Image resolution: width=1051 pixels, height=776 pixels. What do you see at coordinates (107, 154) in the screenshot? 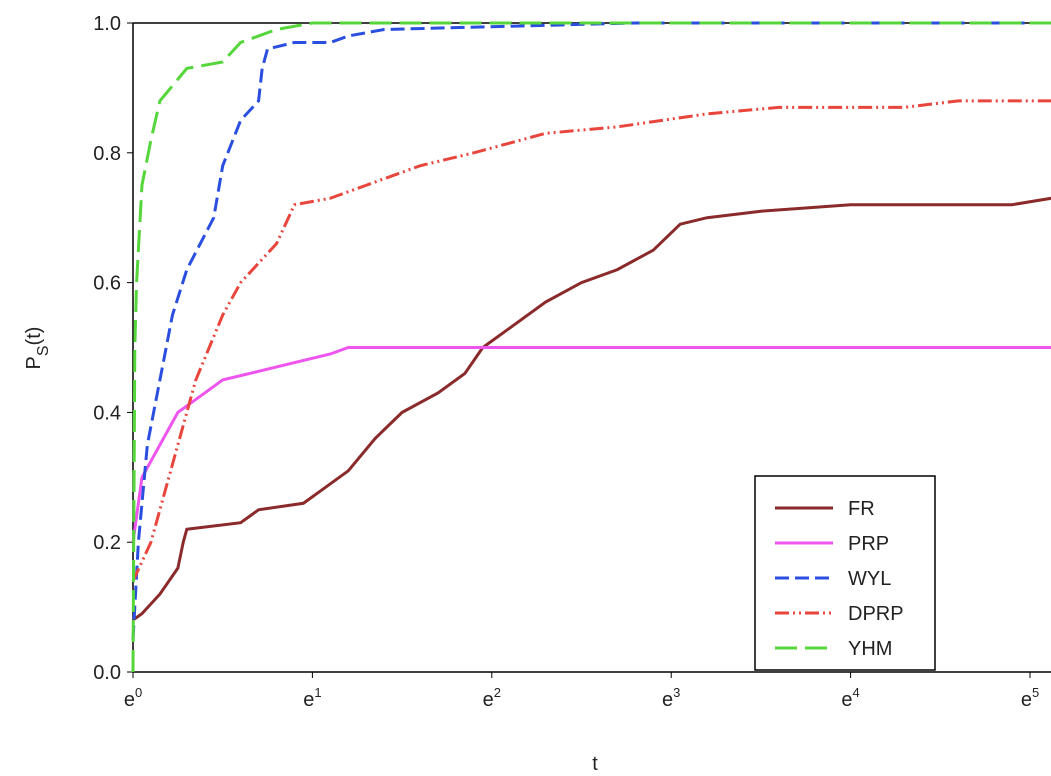
I see `y-tick-label: 0.8` at bounding box center [107, 154].